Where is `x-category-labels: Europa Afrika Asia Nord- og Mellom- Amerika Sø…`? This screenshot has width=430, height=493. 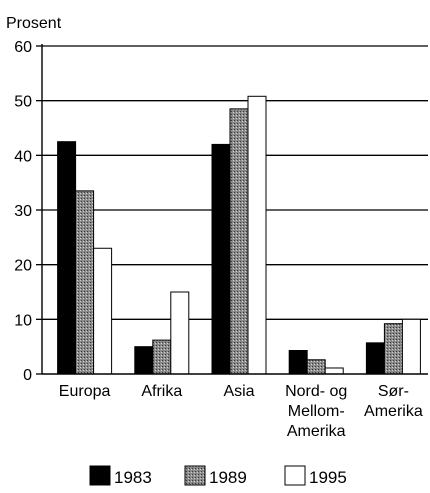 x-category-labels: Europa Afrika Asia Nord- og Mellom- Amerika Sø… is located at coordinates (241, 411).